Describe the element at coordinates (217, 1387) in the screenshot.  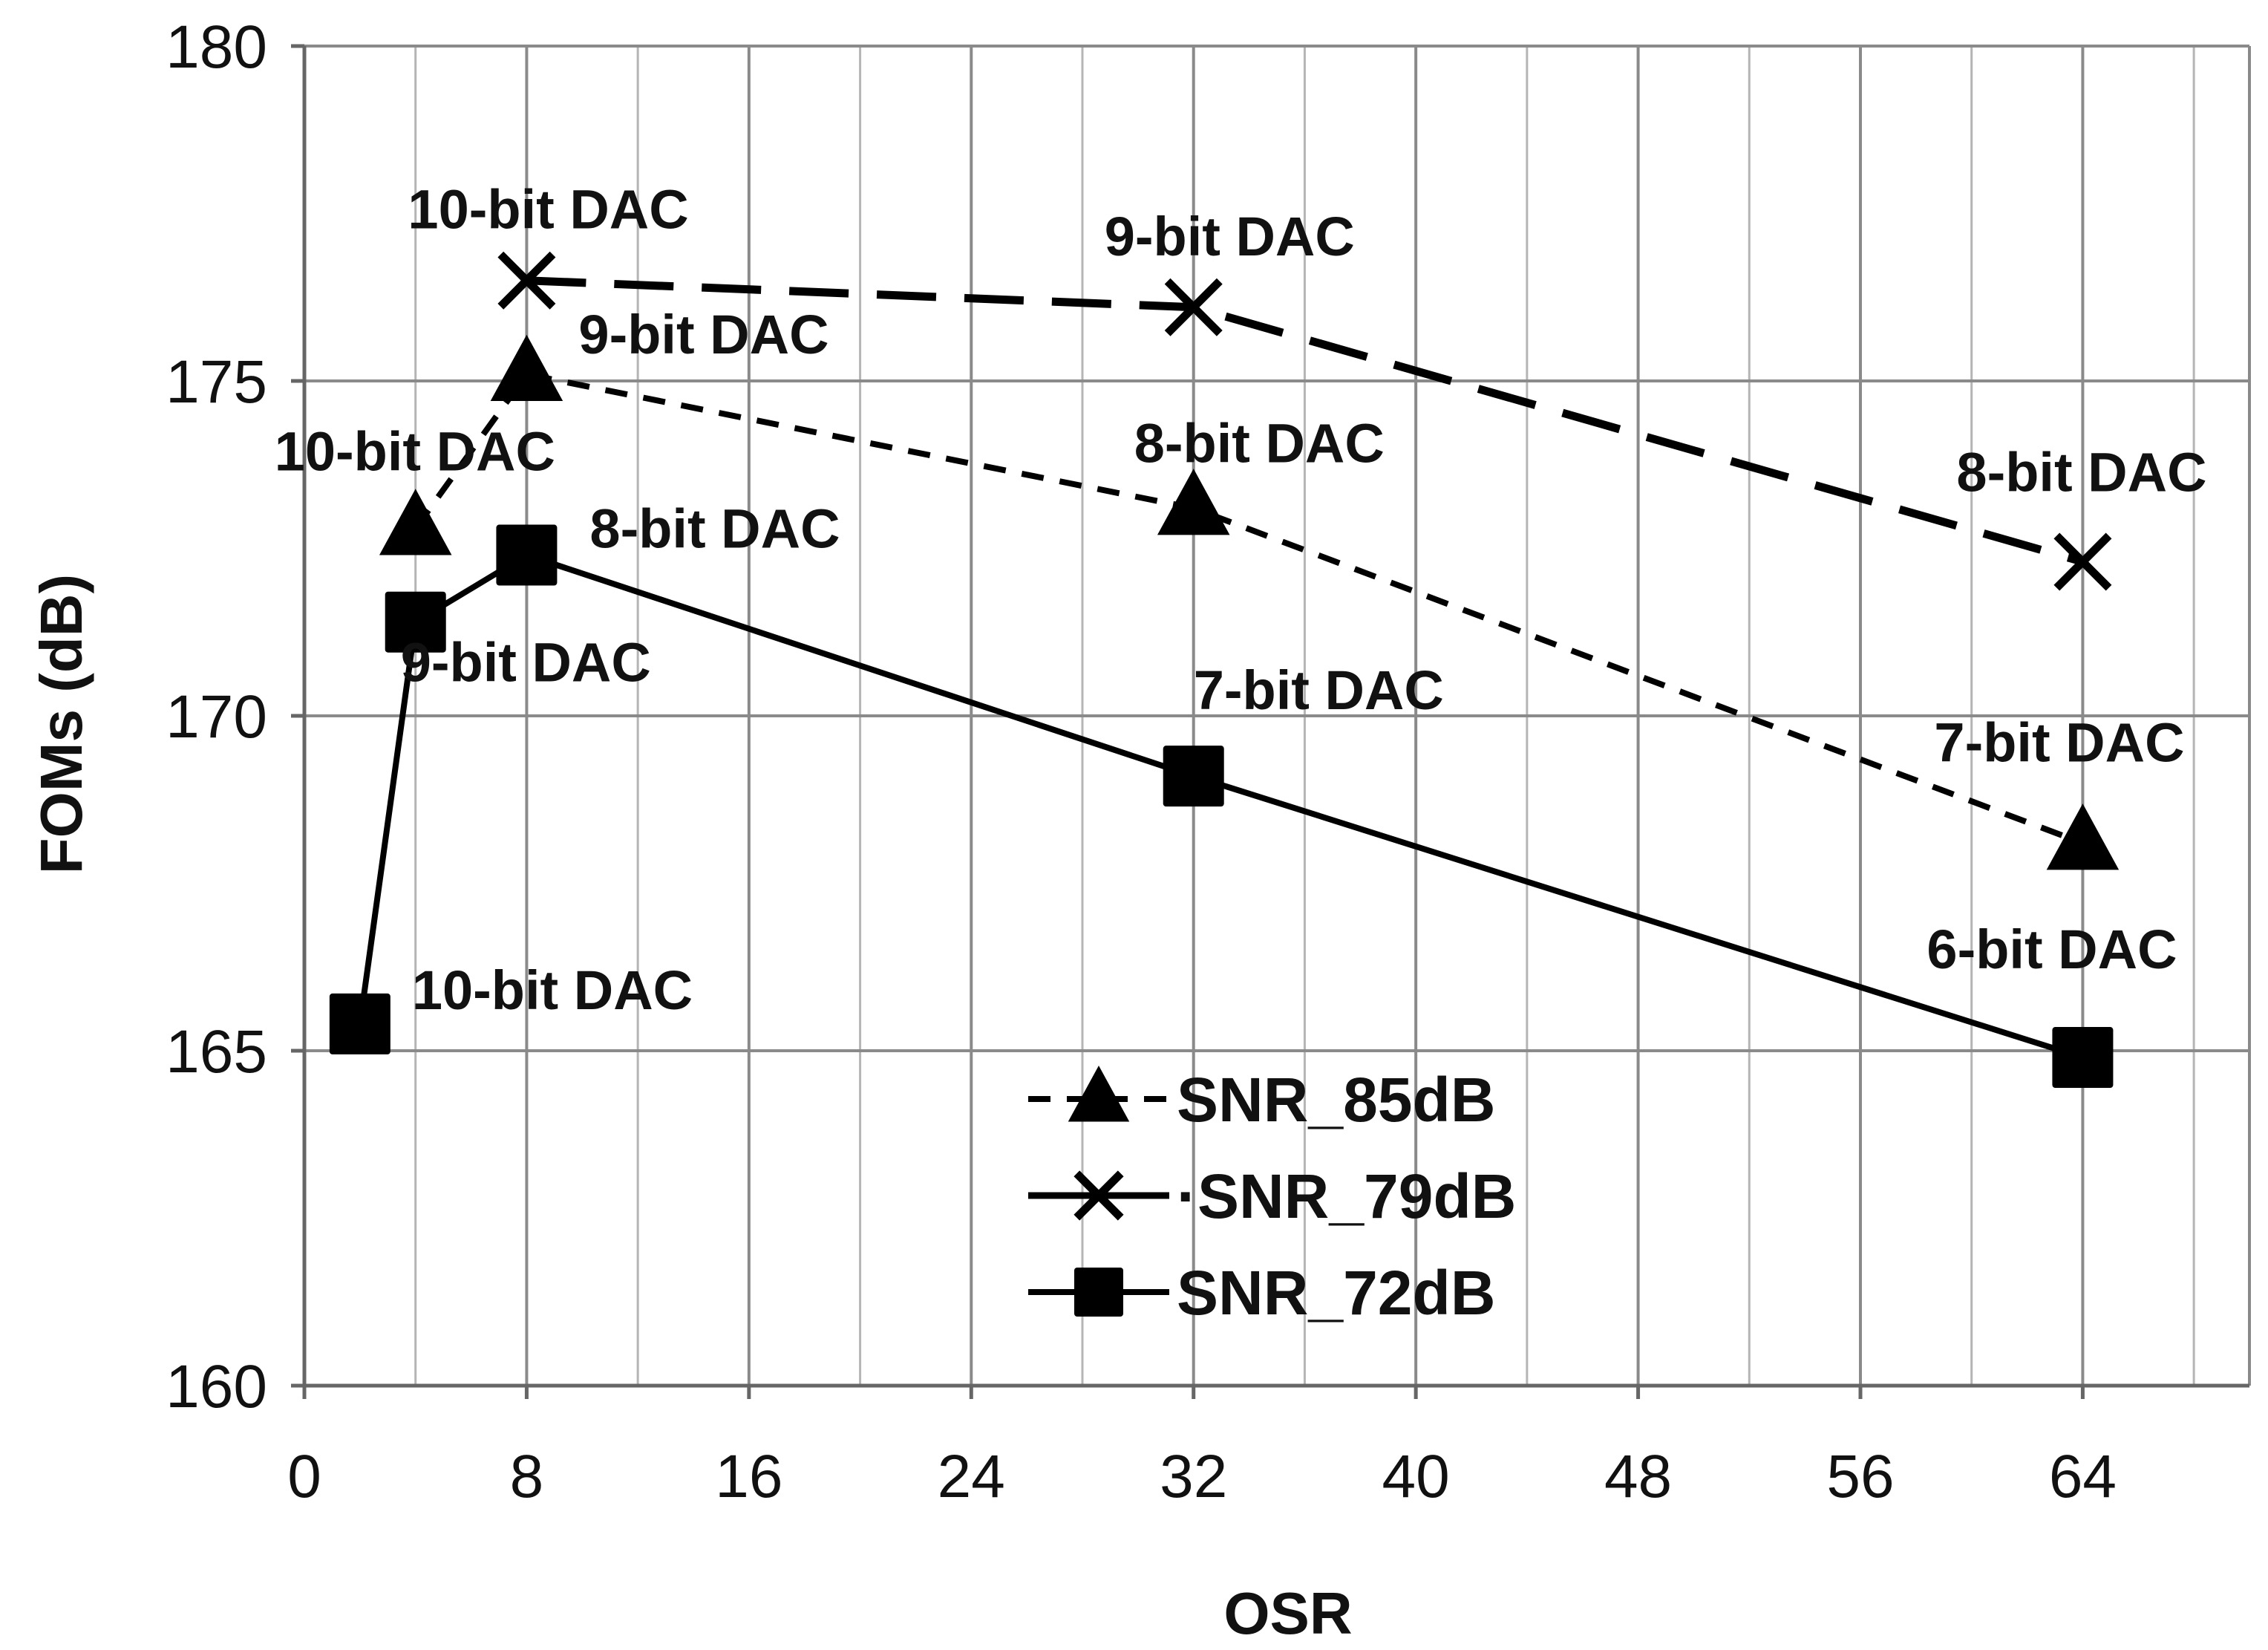
I see `y-tick-label: 160` at that location.